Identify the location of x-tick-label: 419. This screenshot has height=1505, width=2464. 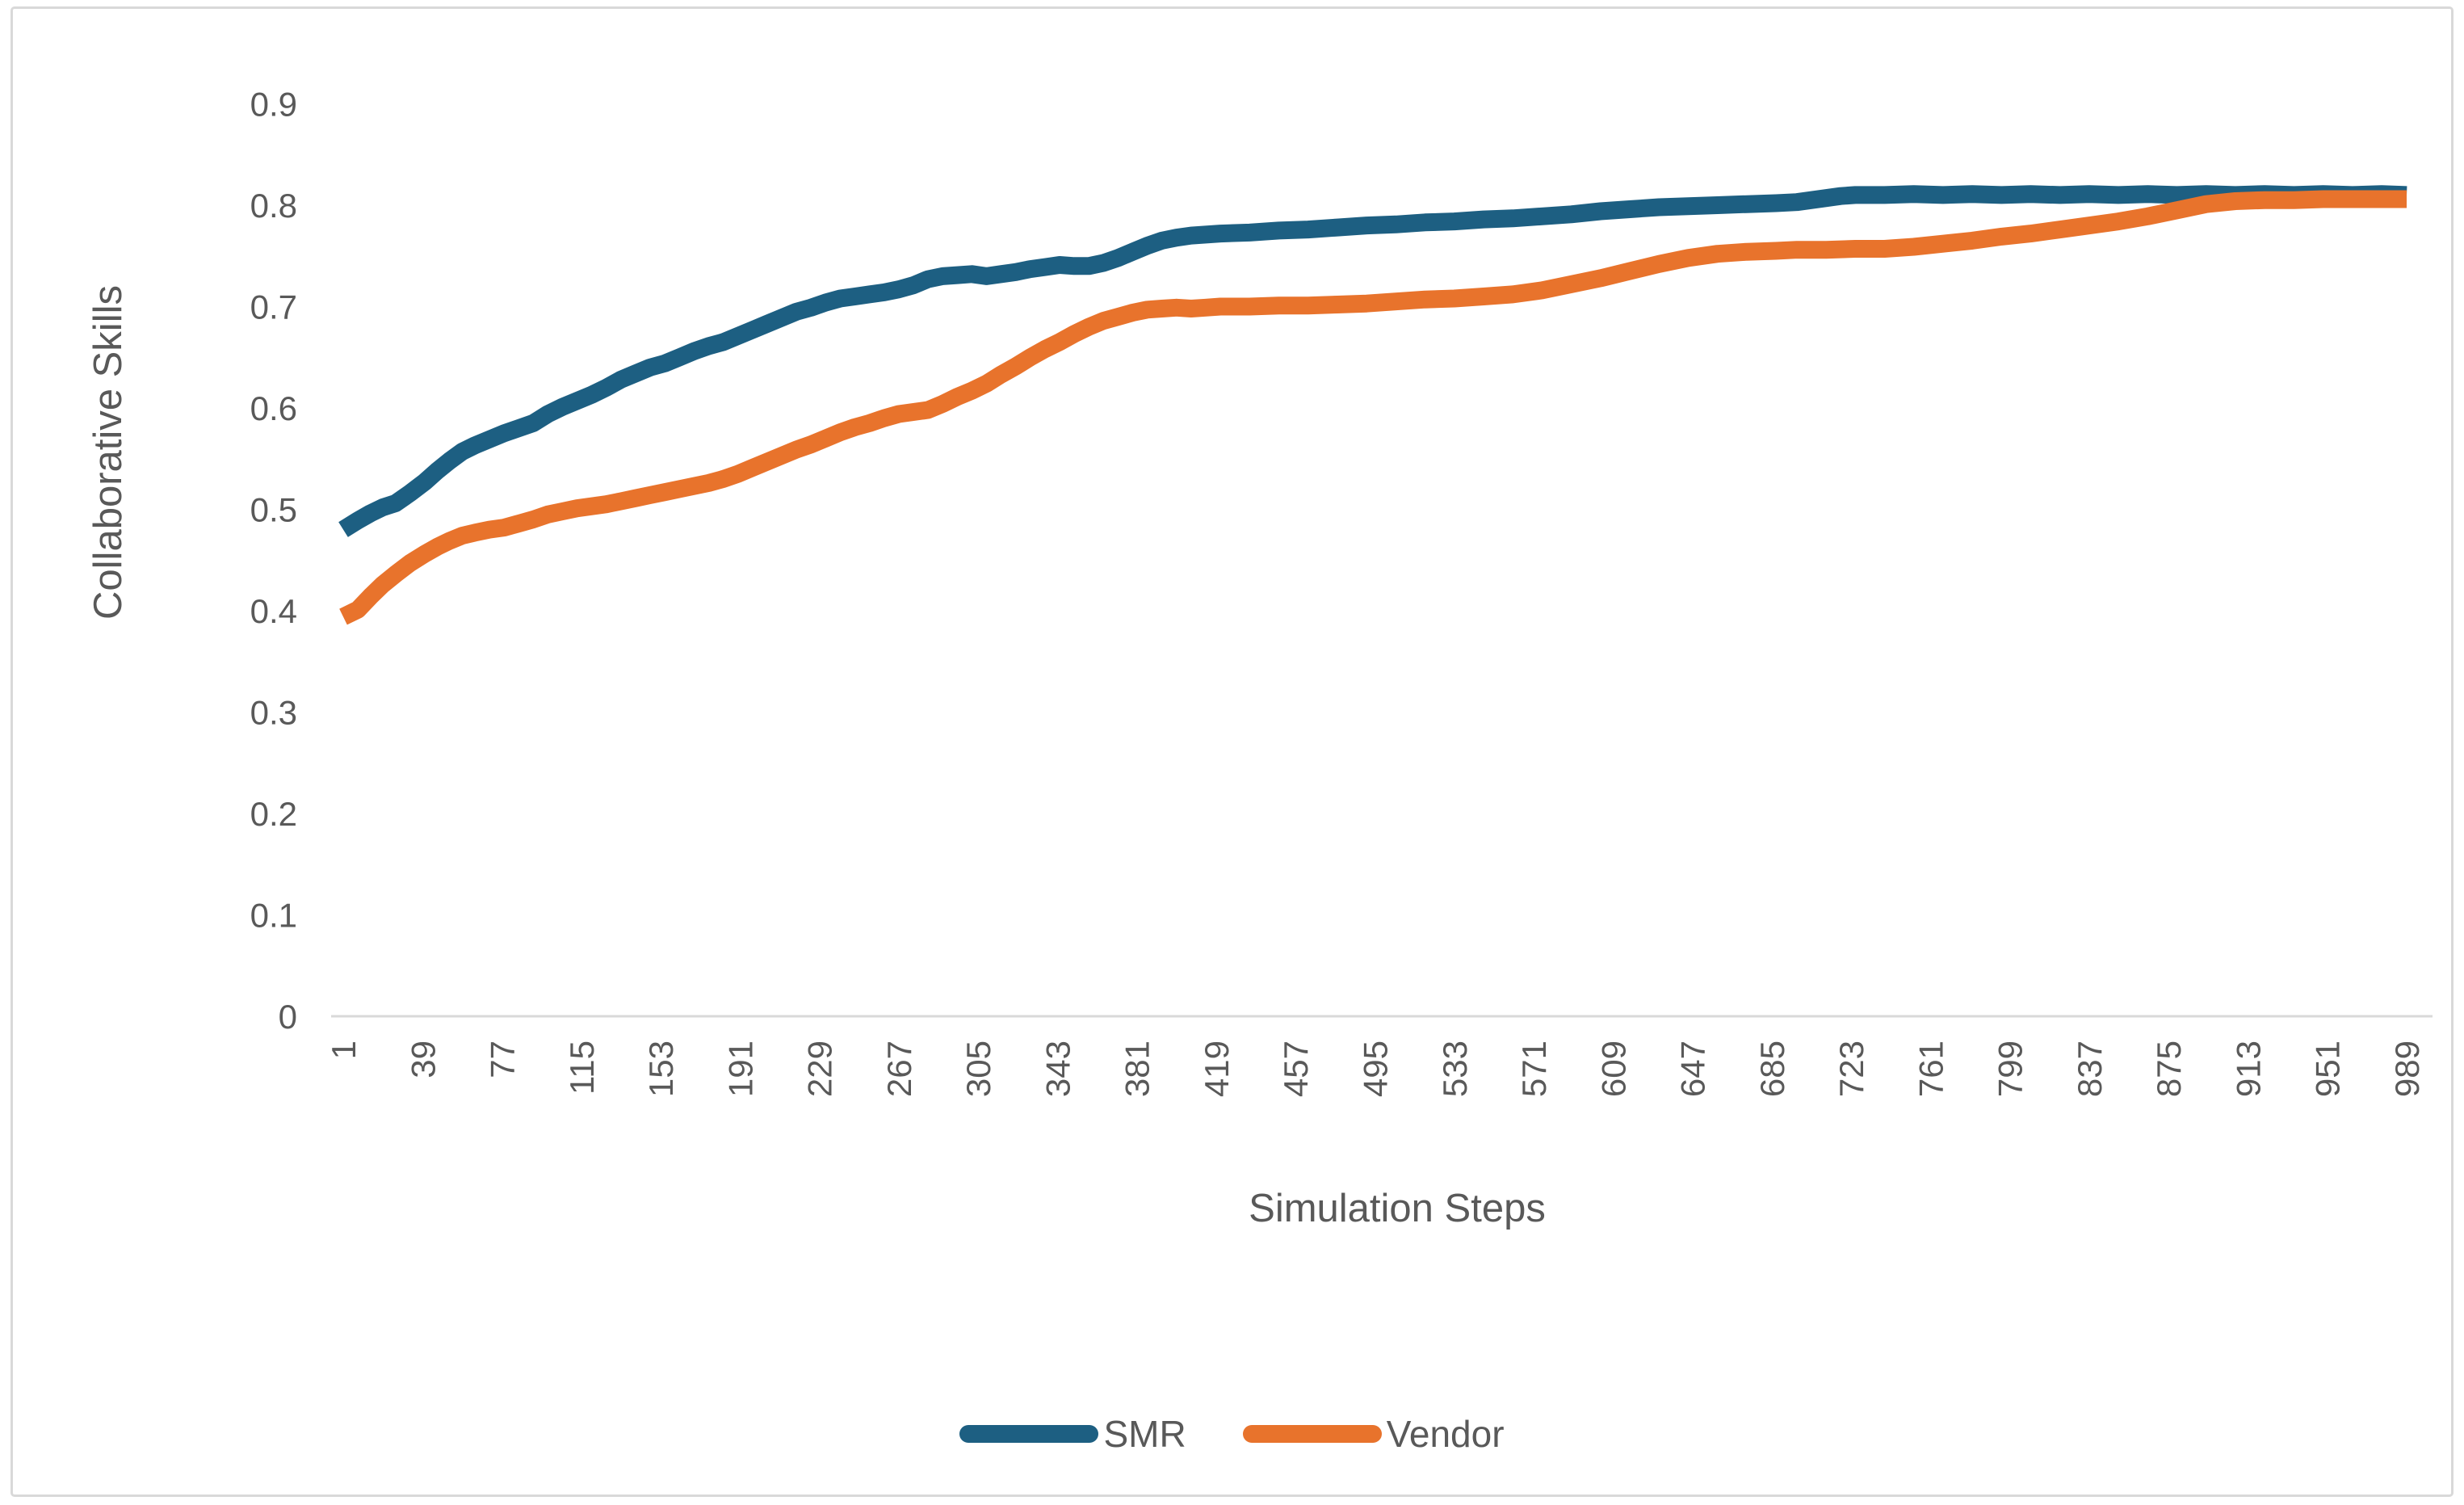
(1217, 1068).